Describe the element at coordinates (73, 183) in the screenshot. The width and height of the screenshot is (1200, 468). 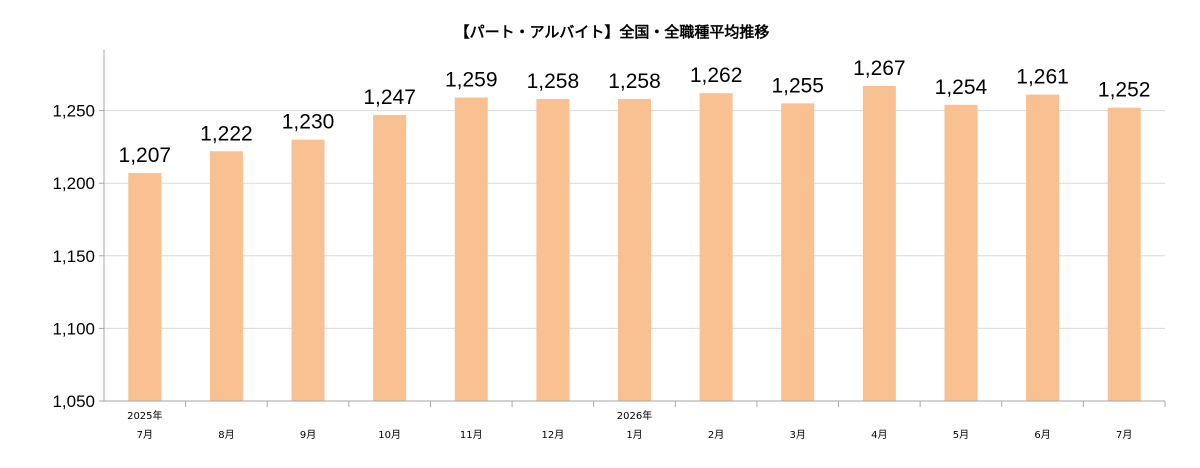
I see `y-tick-label: 1,200` at that location.